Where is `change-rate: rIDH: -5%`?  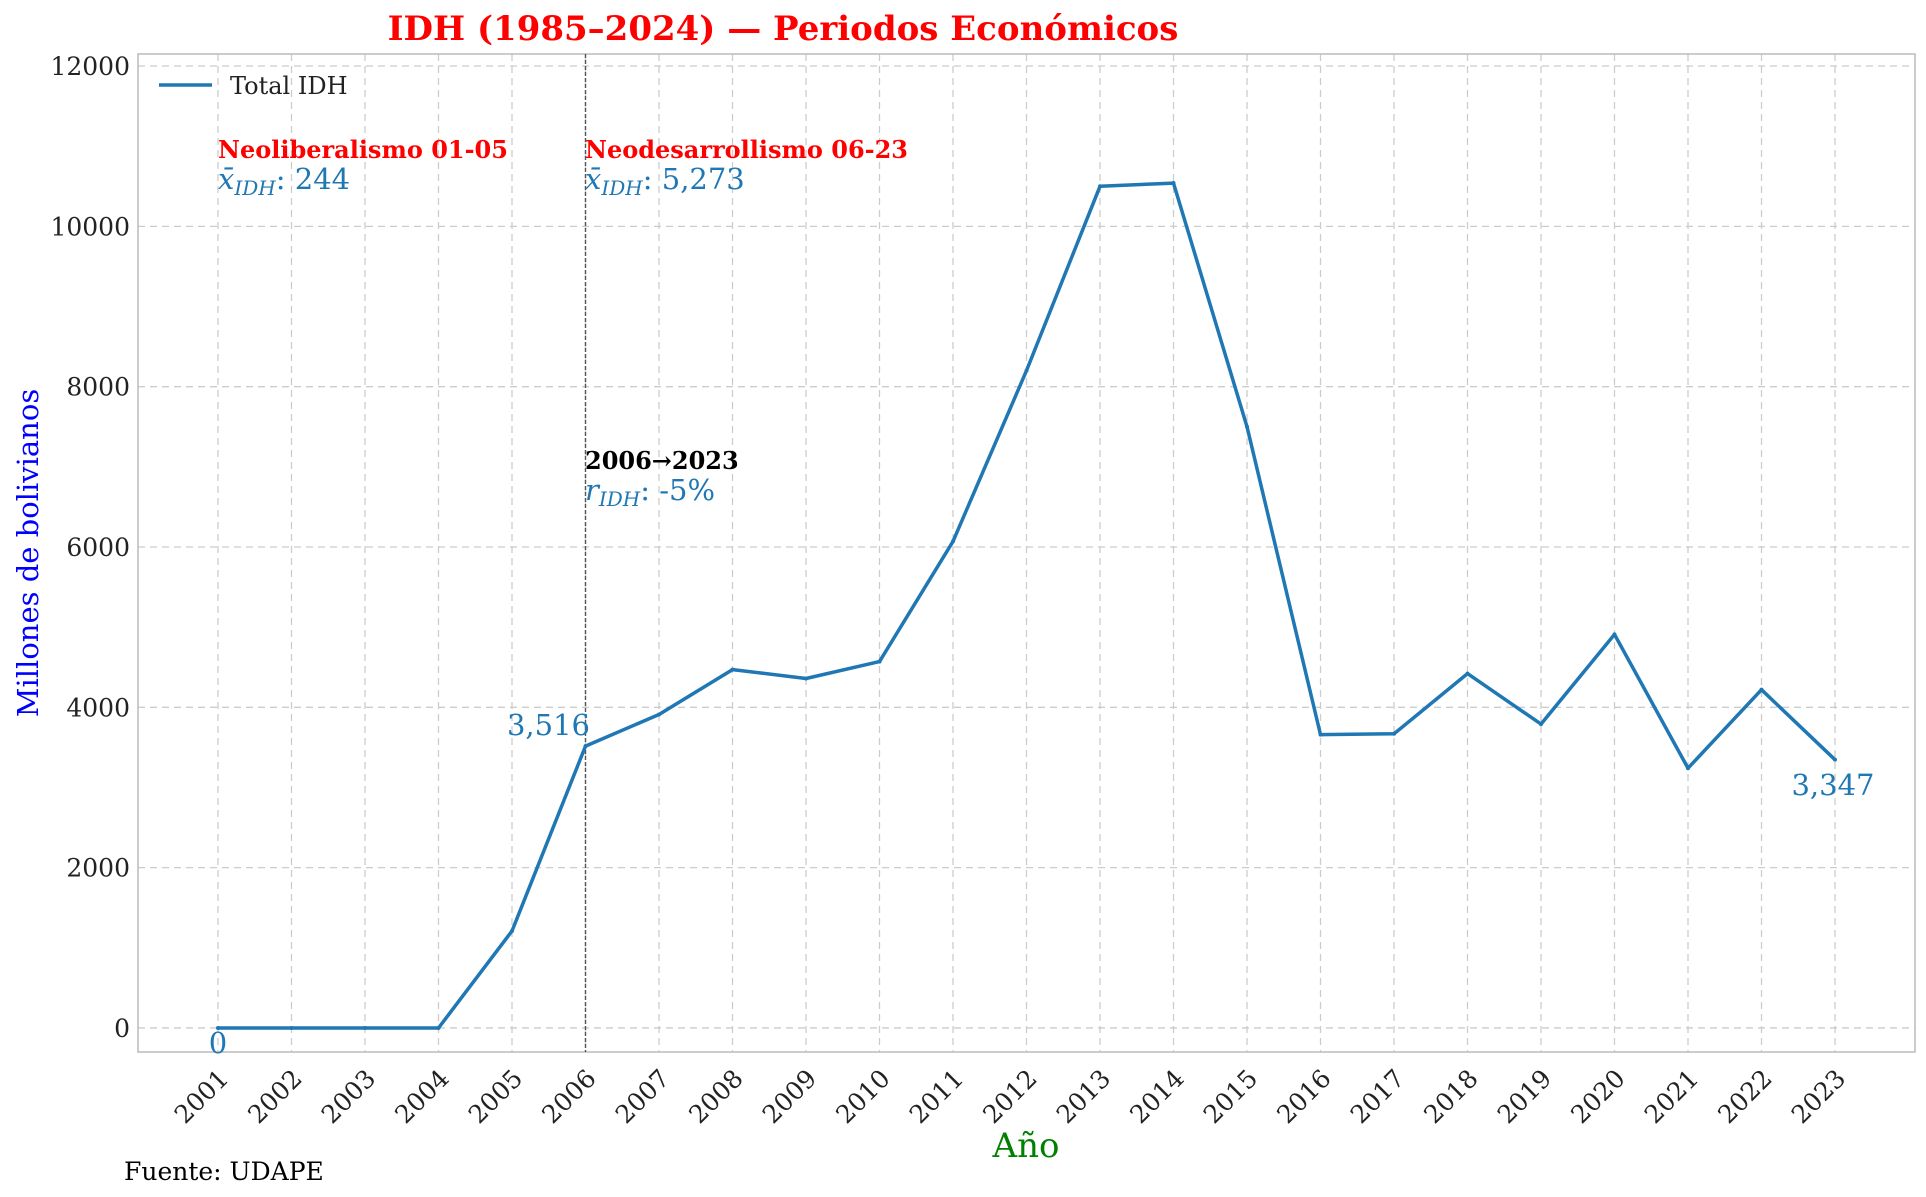
change-rate: rIDH: -5% is located at coordinates (650, 492).